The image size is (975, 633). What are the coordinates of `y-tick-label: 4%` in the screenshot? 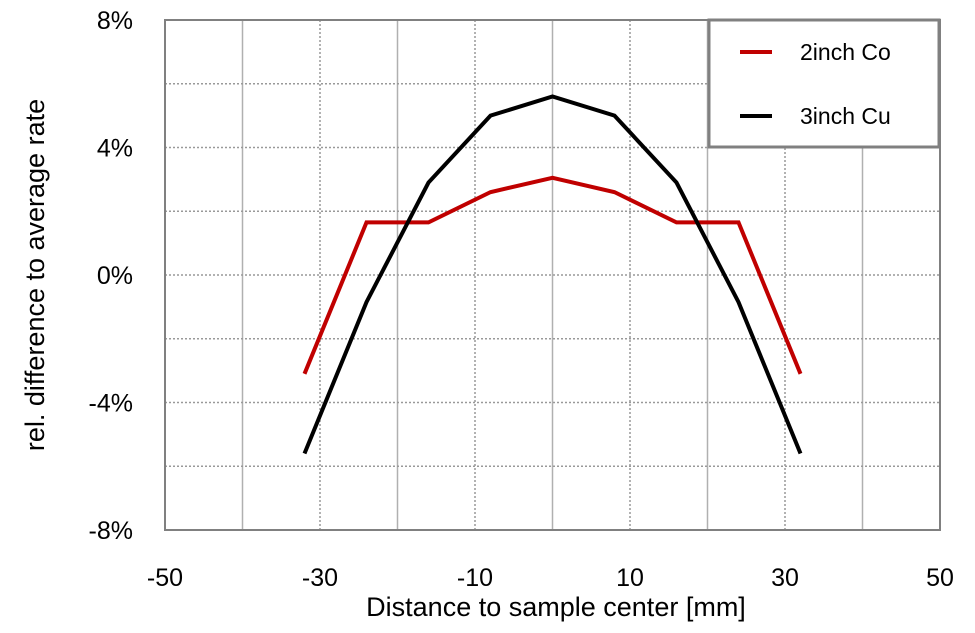 It's located at (115, 149).